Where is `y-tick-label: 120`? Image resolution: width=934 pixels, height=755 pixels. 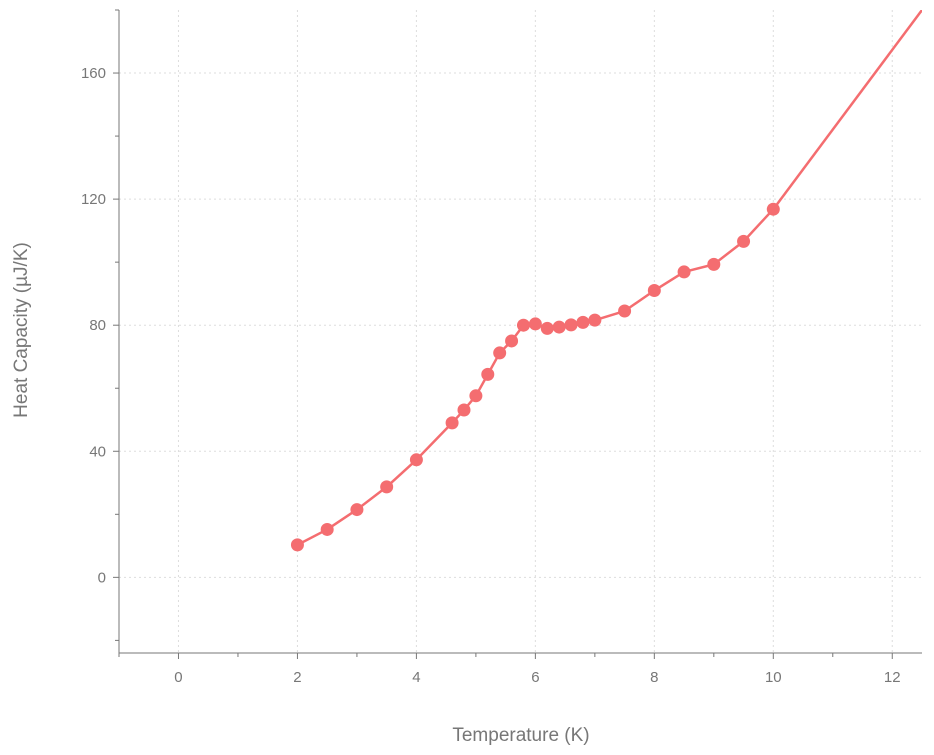
y-tick-label: 120 is located at coordinates (93, 199).